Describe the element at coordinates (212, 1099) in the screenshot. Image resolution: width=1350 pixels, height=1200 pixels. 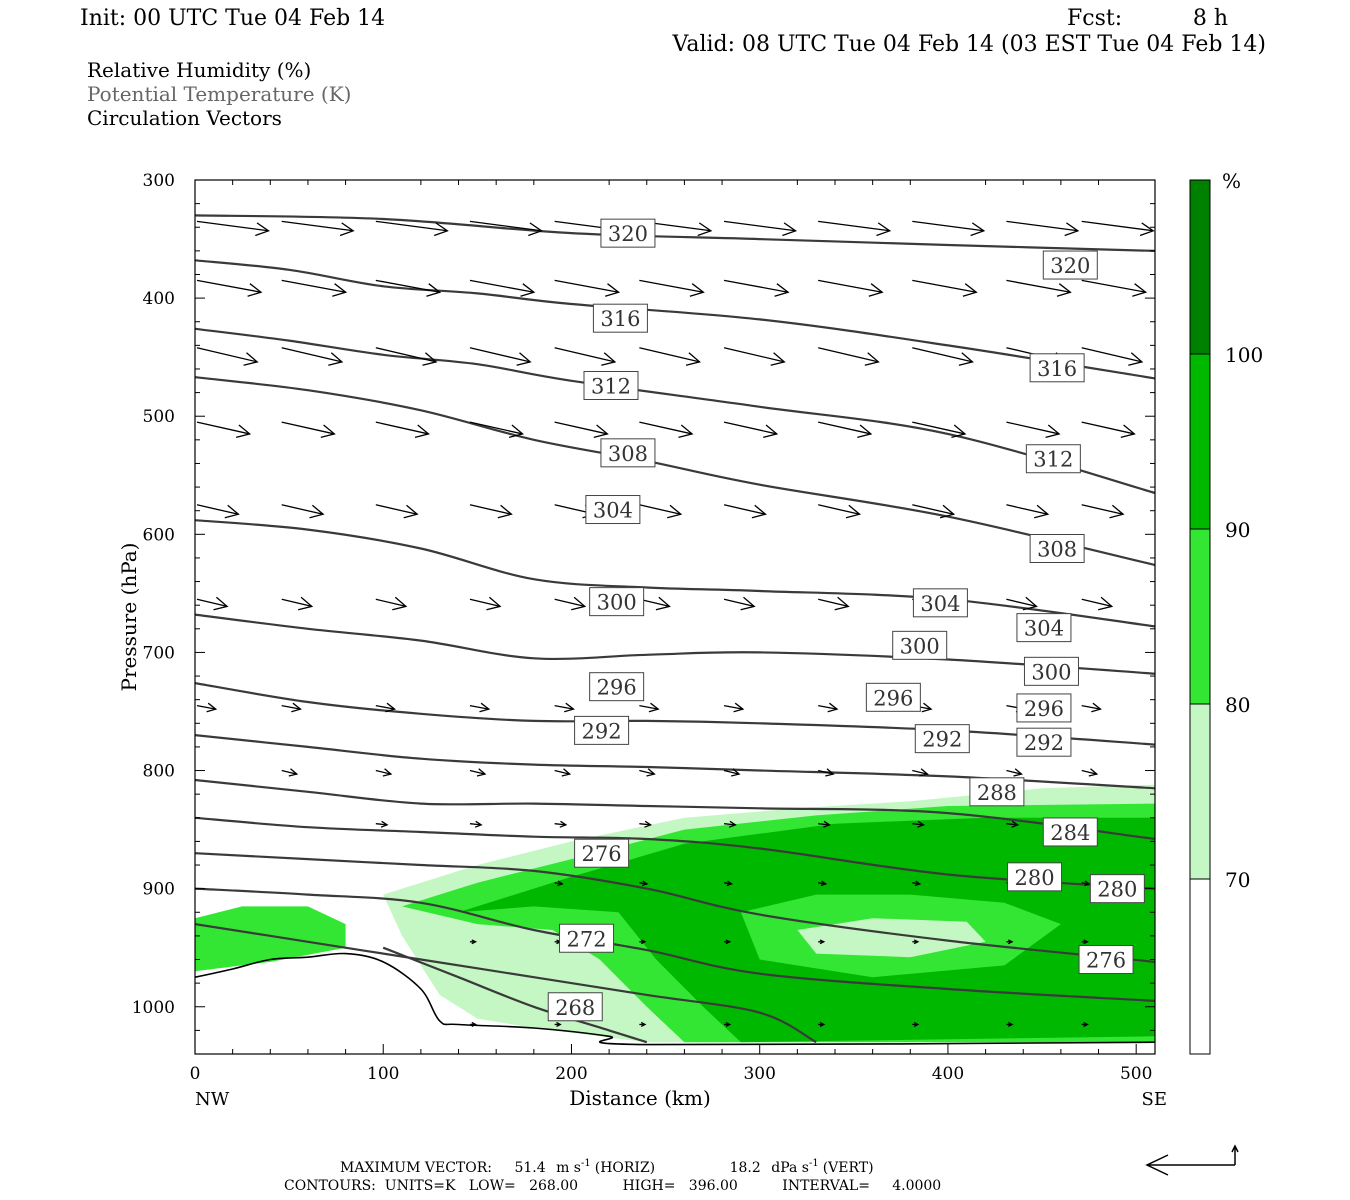
I see `x-end-label-left: NW` at that location.